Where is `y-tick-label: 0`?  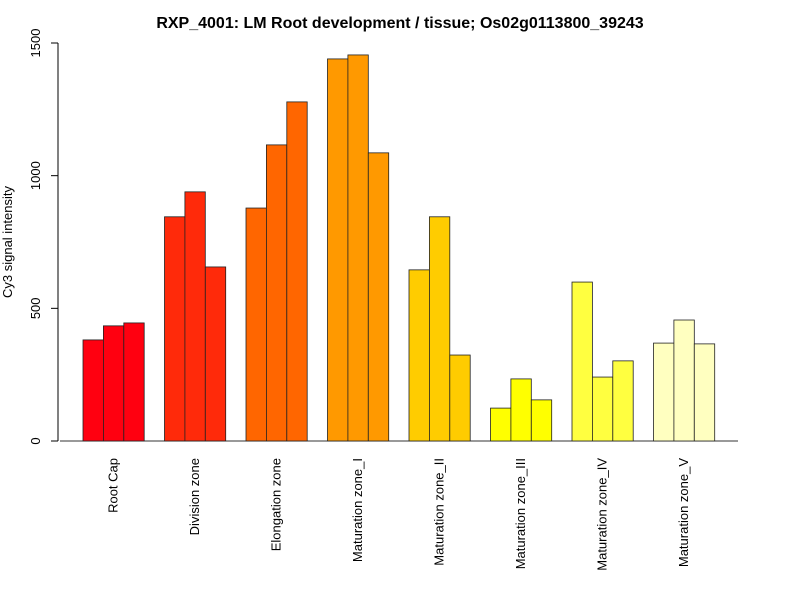 y-tick-label: 0 is located at coordinates (35, 440).